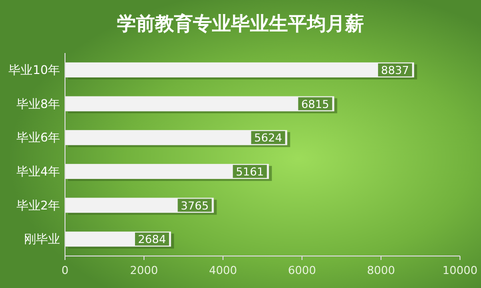 This screenshot has width=481, height=288. Describe the element at coordinates (302, 270) in the screenshot. I see `x-tick-label: 6000` at that location.